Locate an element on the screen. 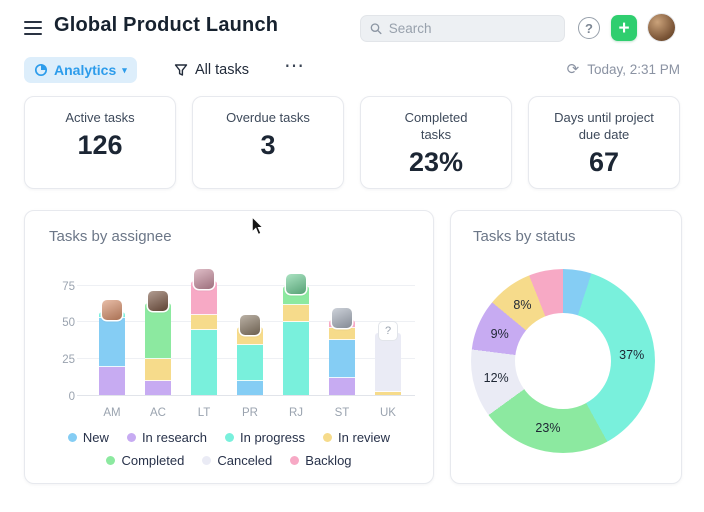 The width and height of the screenshot is (704, 512). x-axis-label: LT is located at coordinates (204, 413).